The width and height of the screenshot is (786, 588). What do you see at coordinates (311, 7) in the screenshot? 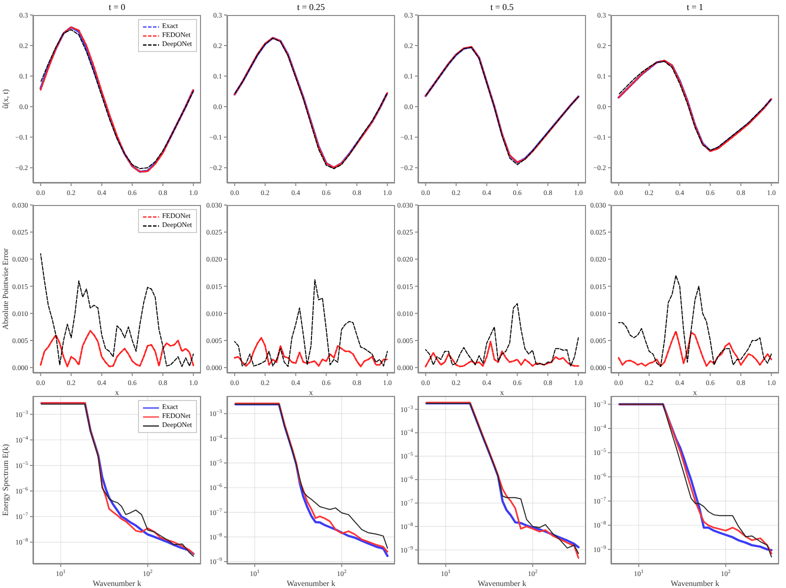
I see `chart-title: t = 0.25` at bounding box center [311, 7].